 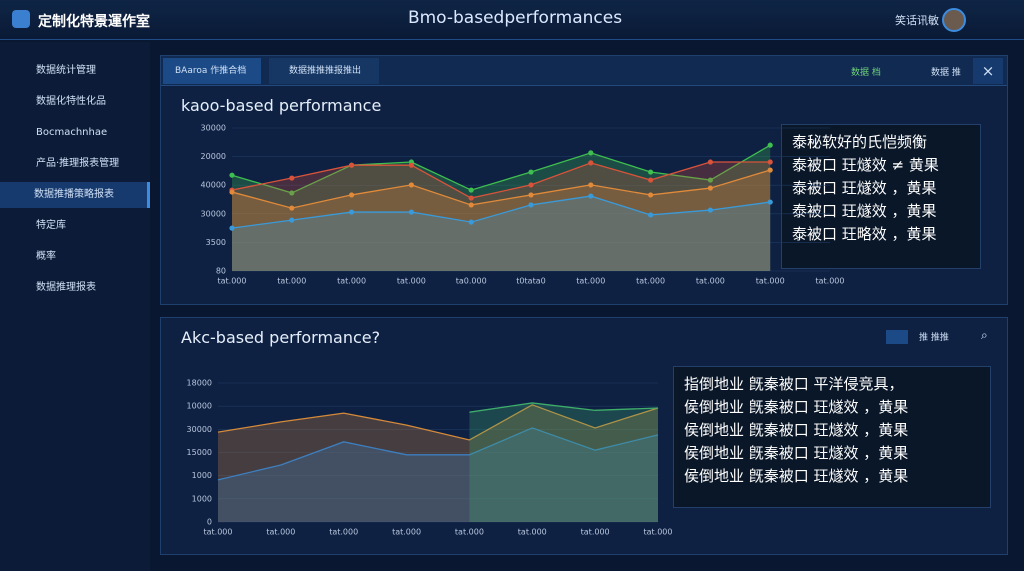 I want to click on action: 数据 档, so click(x=866, y=73).